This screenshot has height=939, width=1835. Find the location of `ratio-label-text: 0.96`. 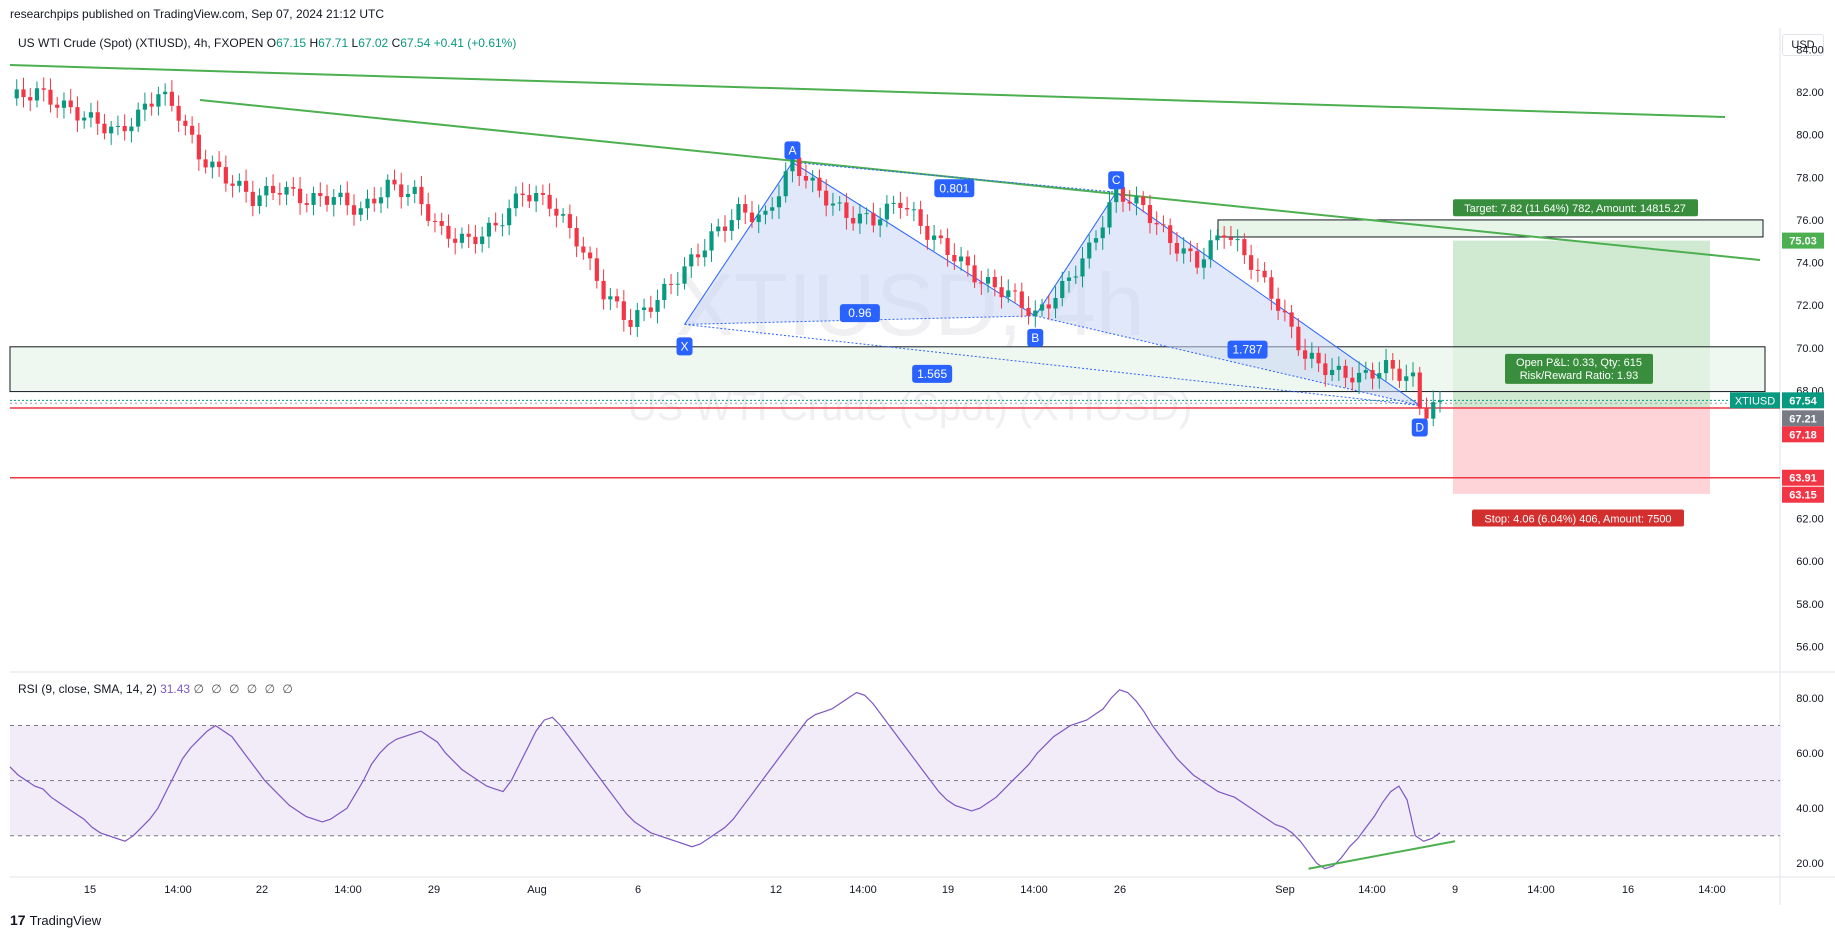

ratio-label-text: 0.96 is located at coordinates (860, 313).